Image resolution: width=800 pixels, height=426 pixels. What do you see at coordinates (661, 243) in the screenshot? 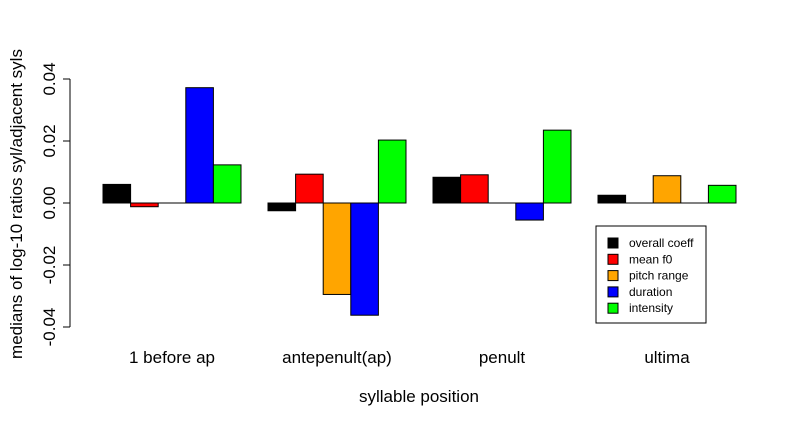
I see `legend-label: overall coeff` at bounding box center [661, 243].